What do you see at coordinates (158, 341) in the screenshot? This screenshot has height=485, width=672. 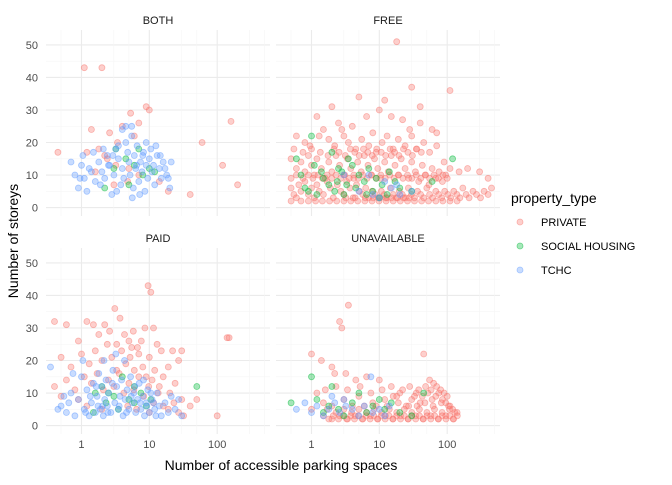 I see `gridlines` at bounding box center [158, 341].